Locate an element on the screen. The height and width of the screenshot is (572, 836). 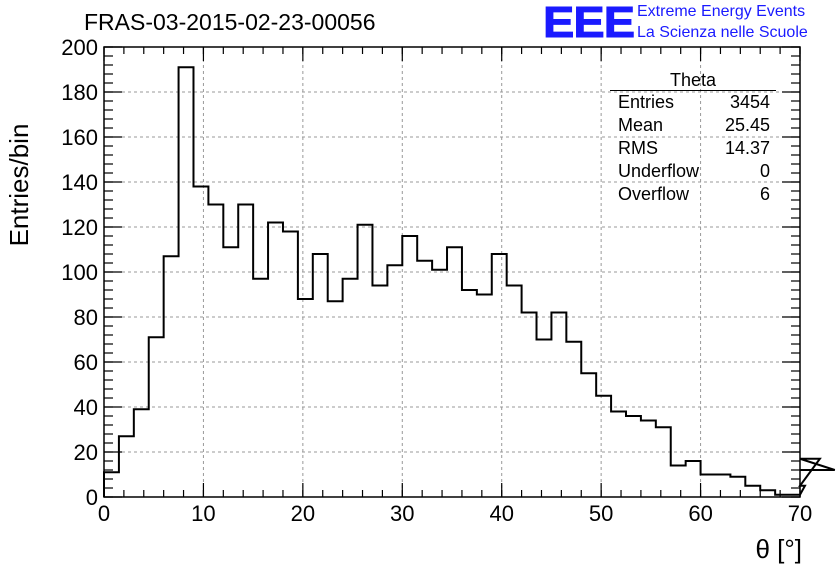
y-tick-label: 0 is located at coordinates (92, 497).